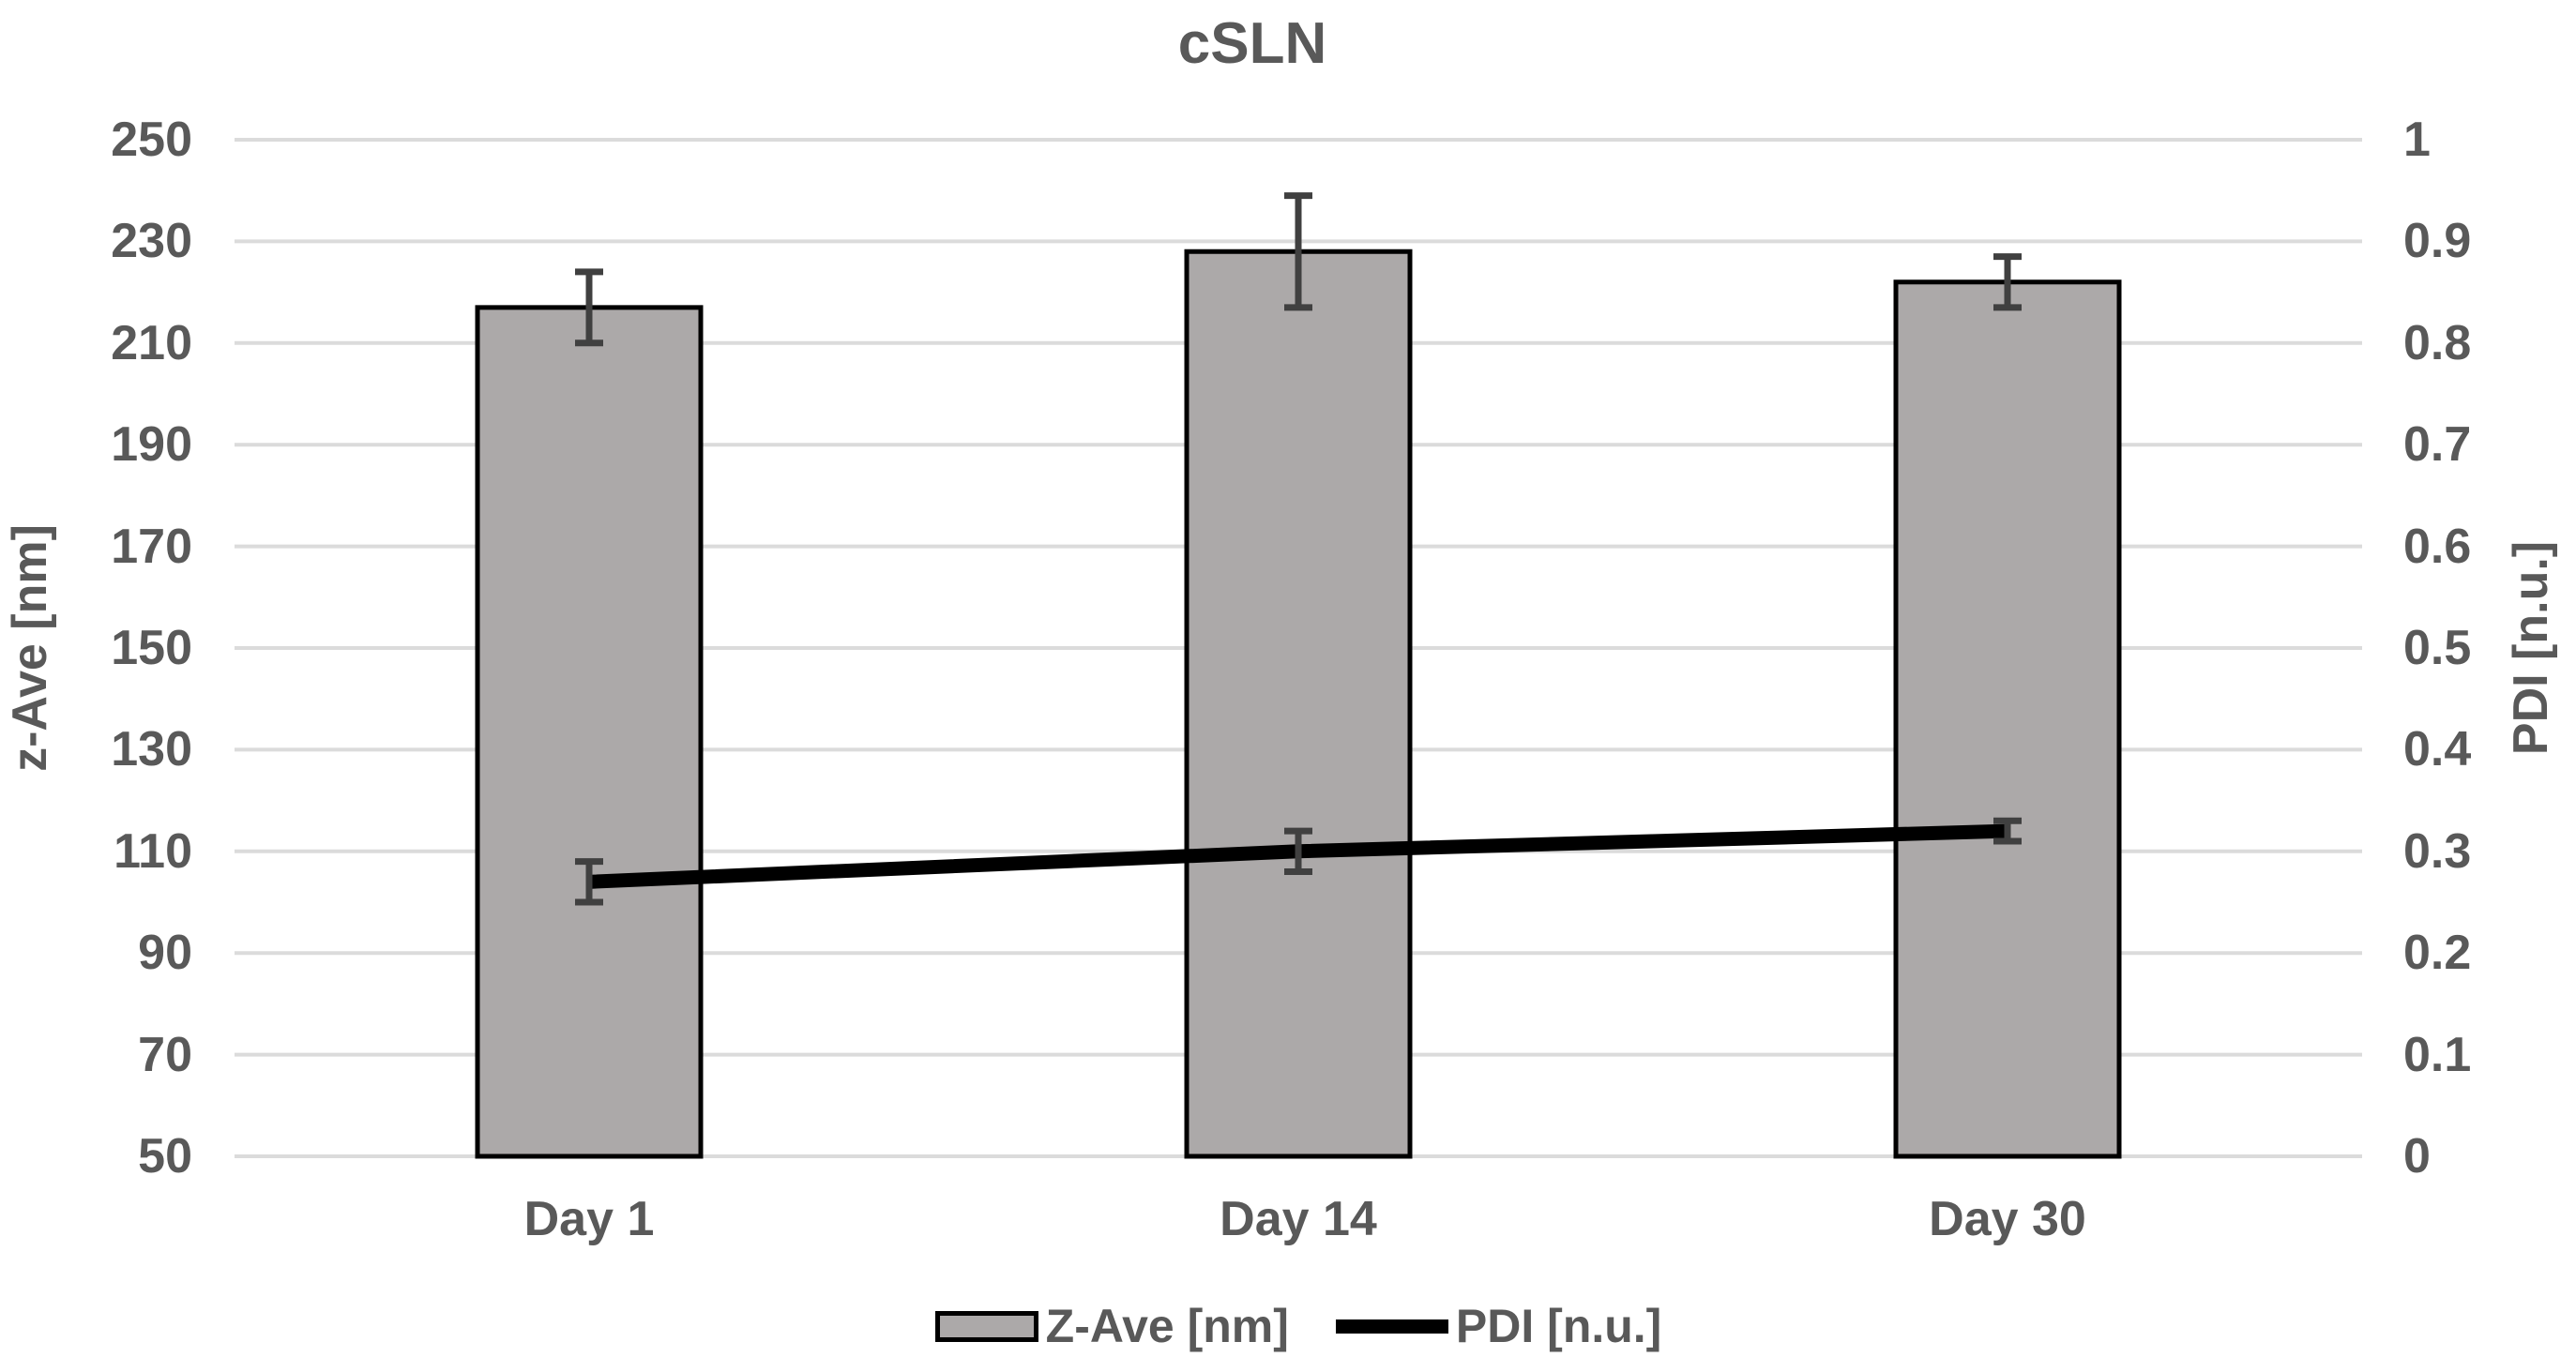 Image resolution: width=2576 pixels, height=1372 pixels. What do you see at coordinates (2437, 953) in the screenshot?
I see `right-axis-tick-label: 0.2` at bounding box center [2437, 953].